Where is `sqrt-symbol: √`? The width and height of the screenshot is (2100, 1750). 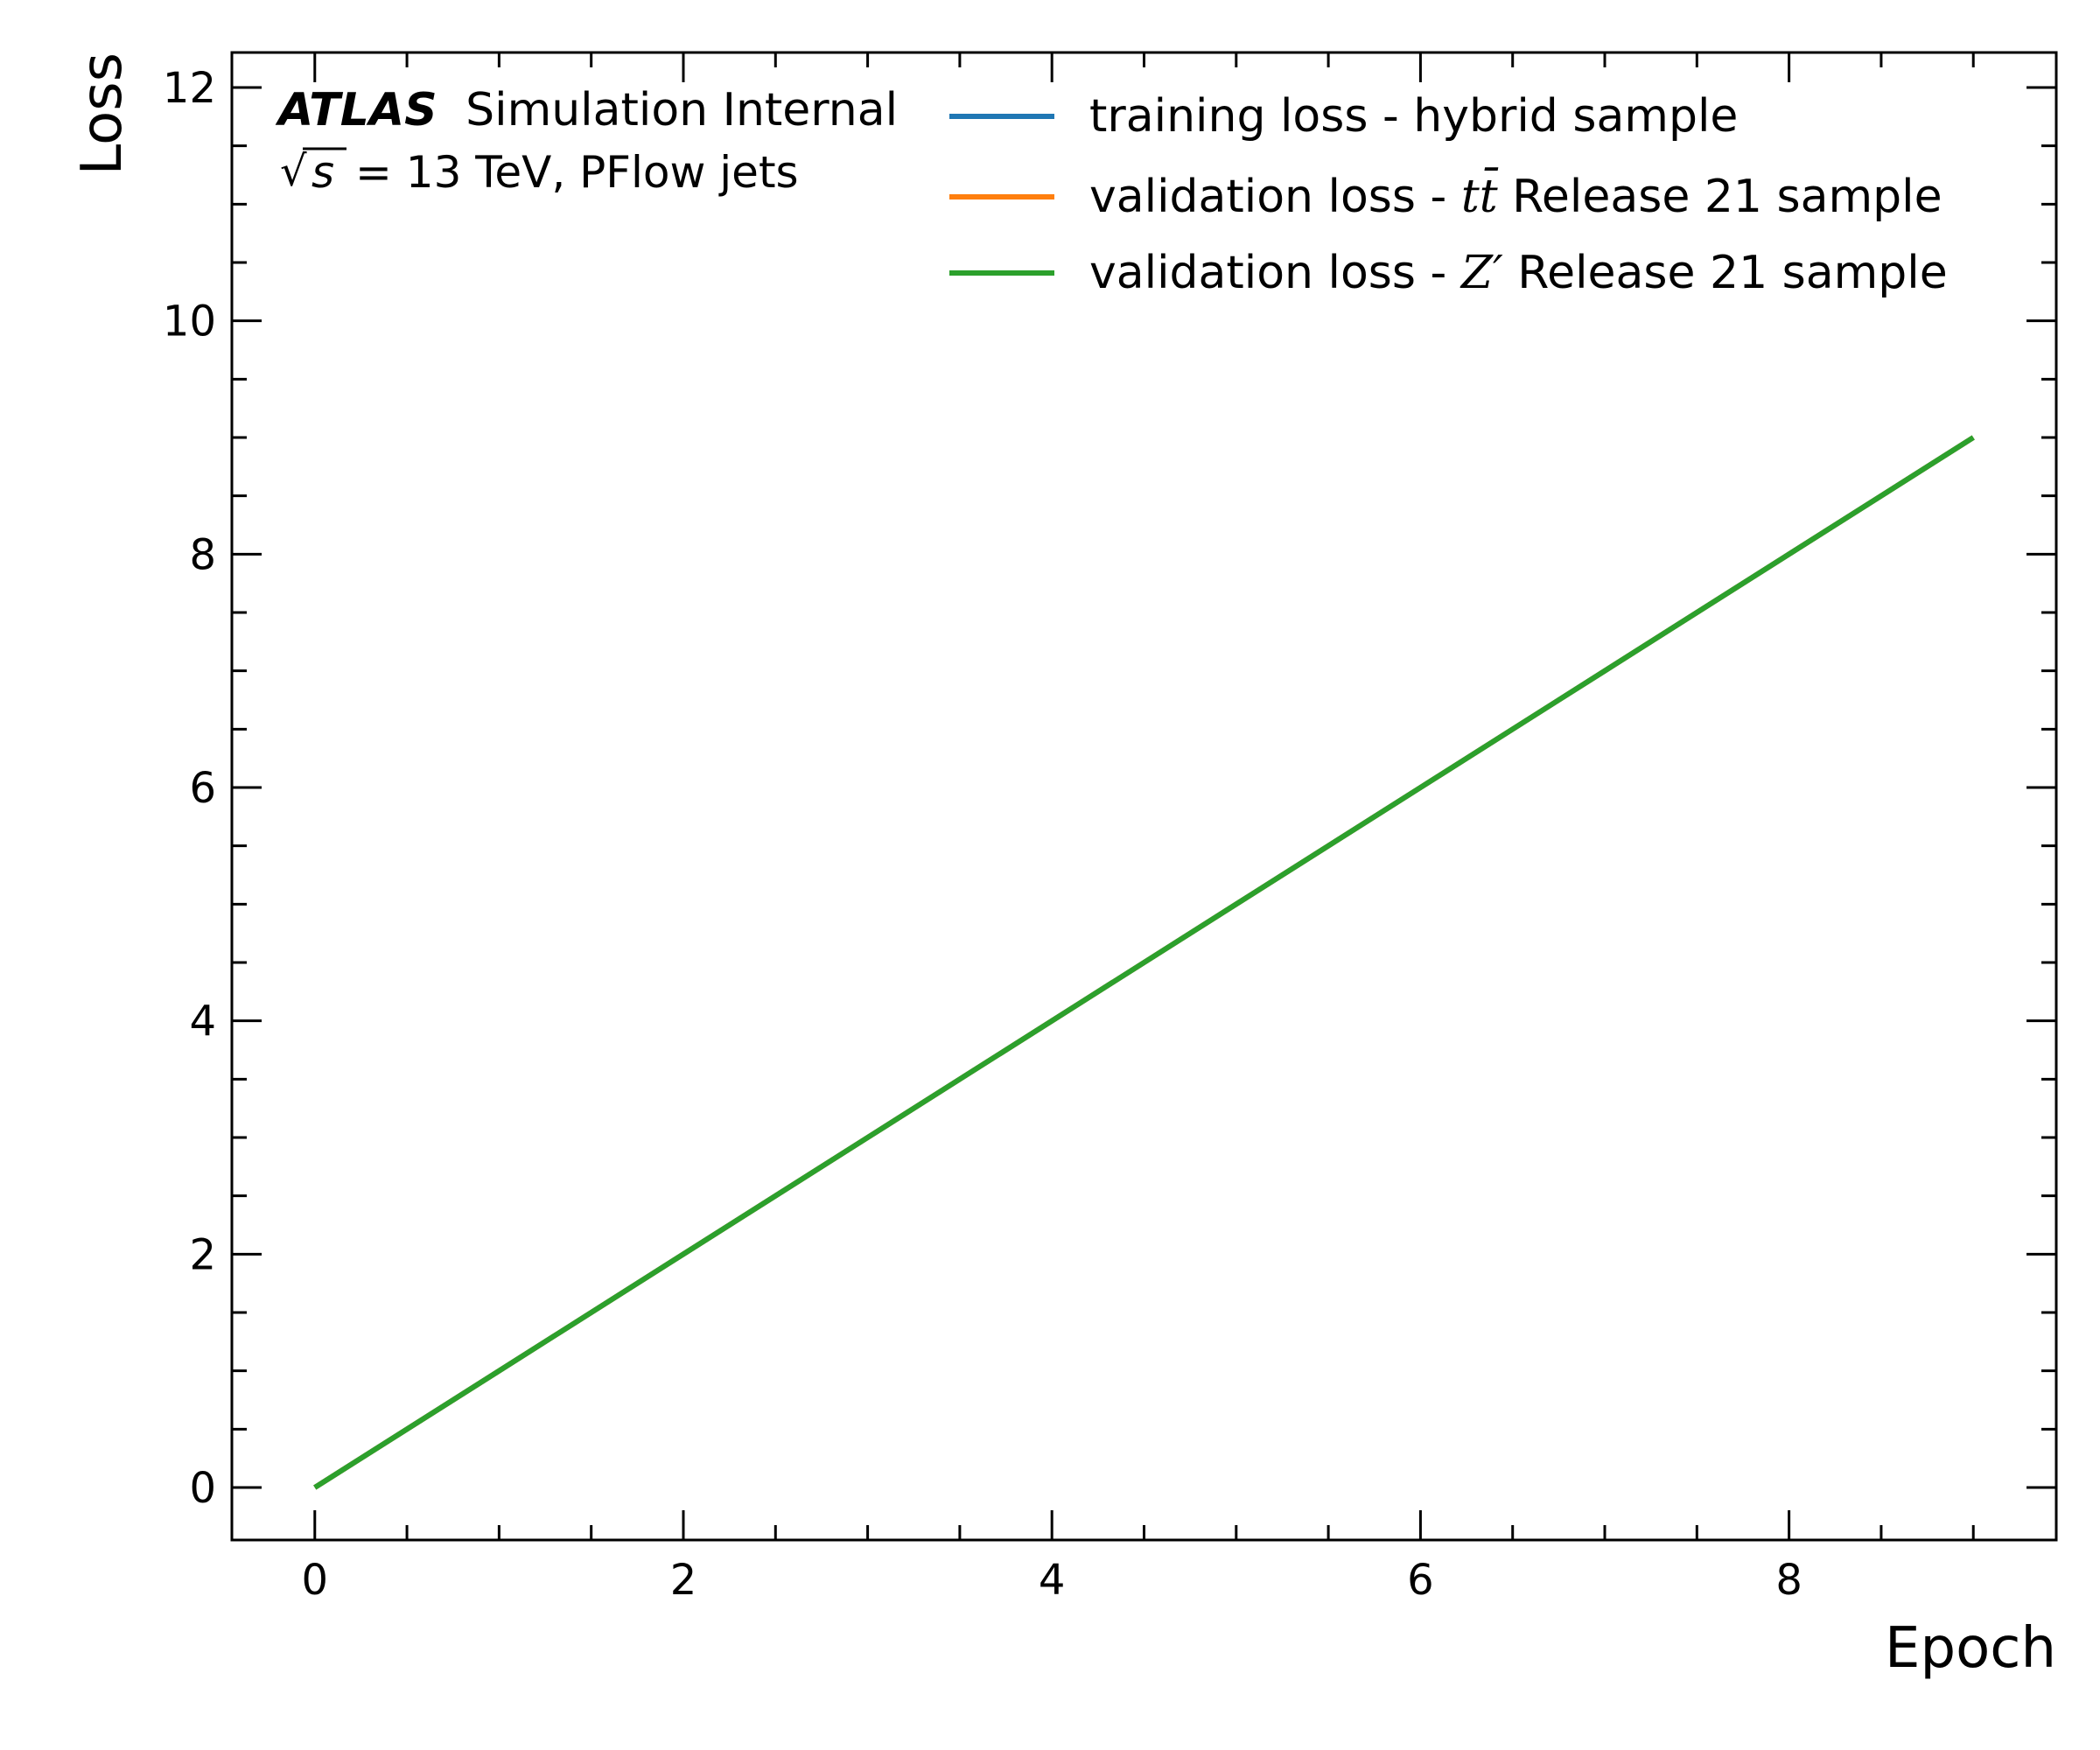 sqrt-symbol: √ is located at coordinates (293, 171).